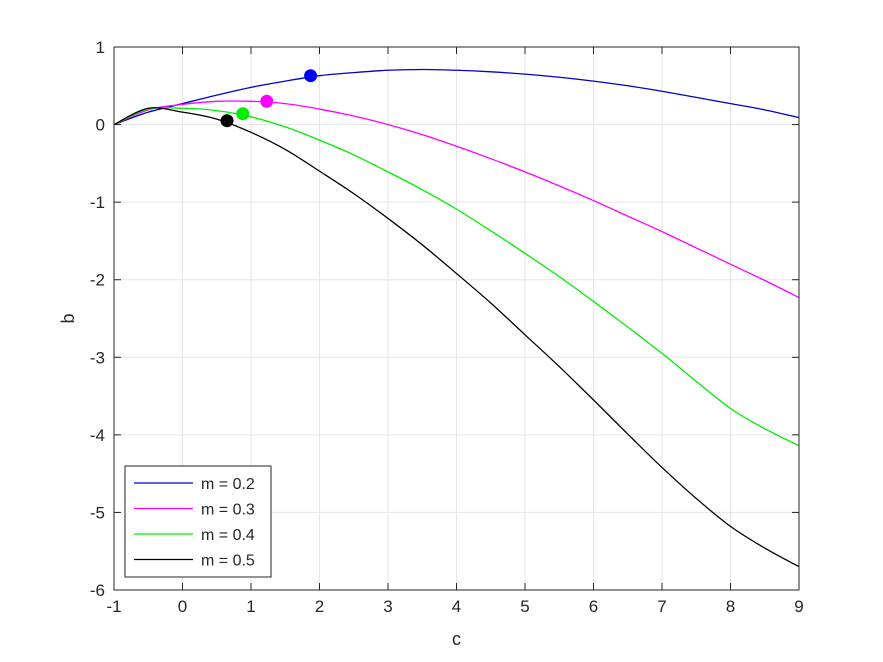 This screenshot has width=883, height=662. Describe the element at coordinates (100, 125) in the screenshot. I see `y-tick-label: 0` at that location.